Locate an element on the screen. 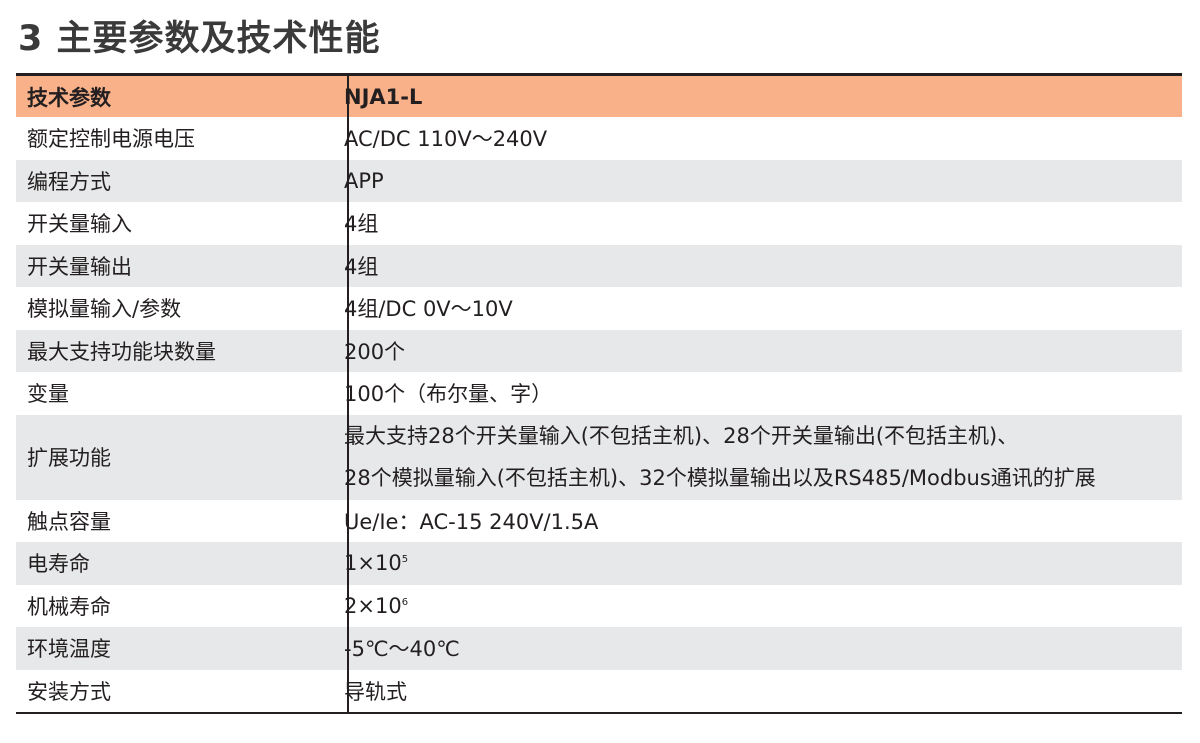 The image size is (1200, 743). param-name: 机械寿命 is located at coordinates (69, 606).